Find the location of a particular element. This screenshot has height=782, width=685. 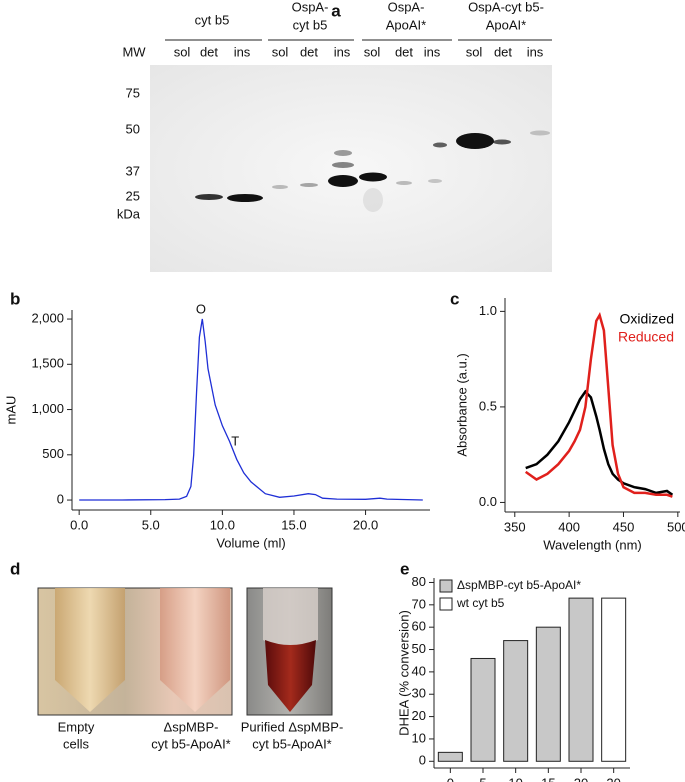

annotation: O is located at coordinates (201, 308).